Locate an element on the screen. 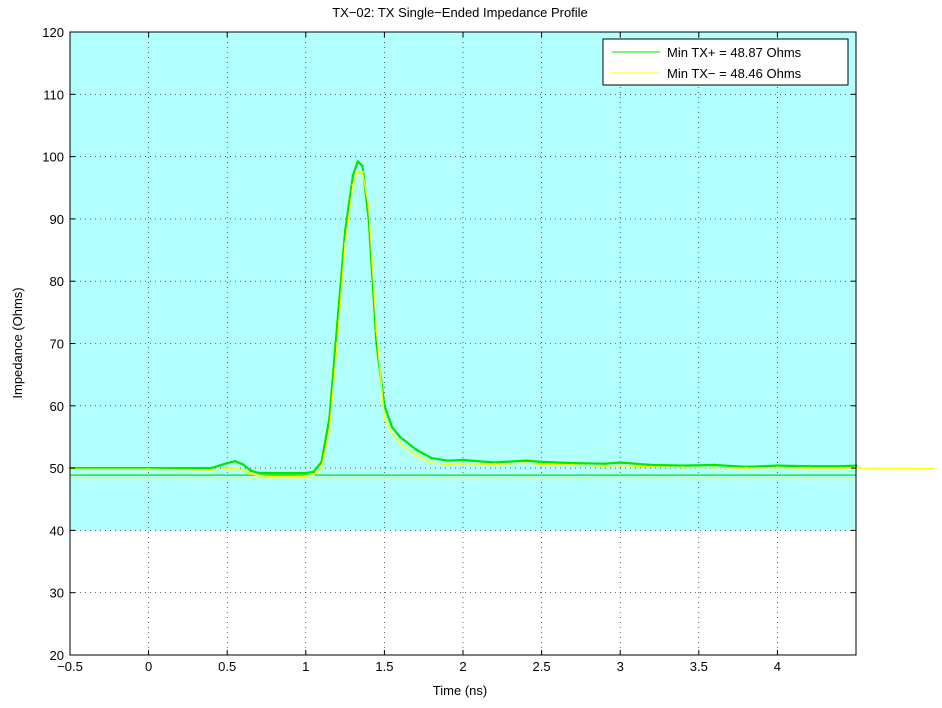 The width and height of the screenshot is (942, 708). x-axis-label: Time (ns) is located at coordinates (460, 690).